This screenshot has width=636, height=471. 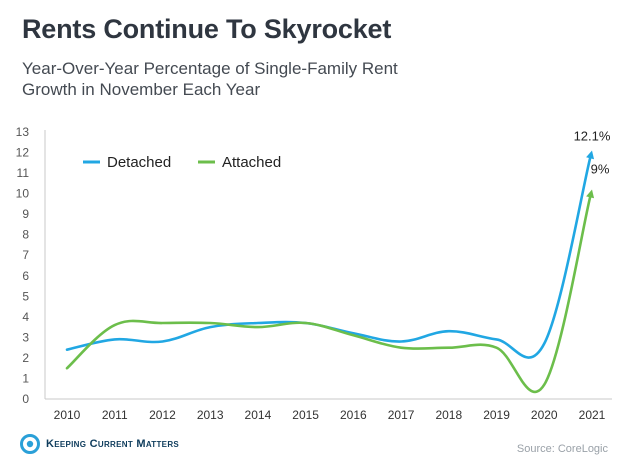 I want to click on arrowhead-detached, so click(x=590, y=155).